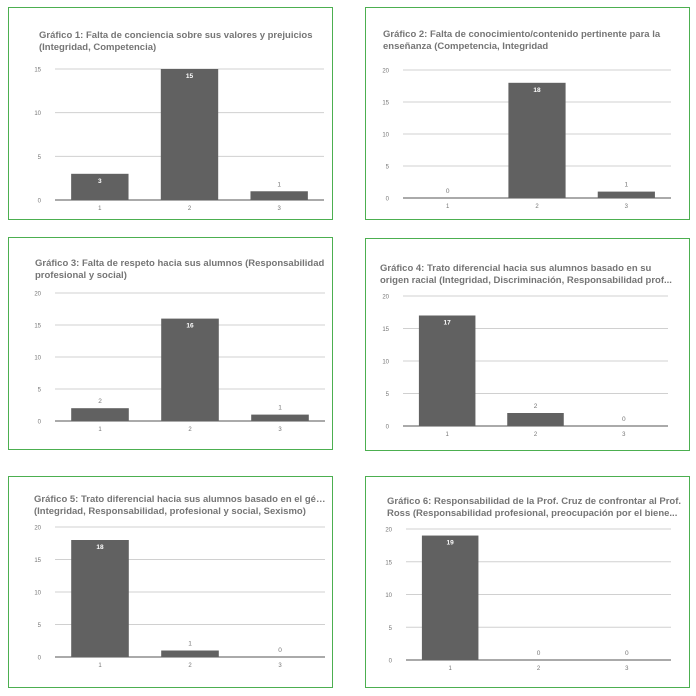 The width and height of the screenshot is (696, 696). I want to click on bar-chart-svg: 0 5 10 15 3 1 15 2 1 3, so click(179, 140).